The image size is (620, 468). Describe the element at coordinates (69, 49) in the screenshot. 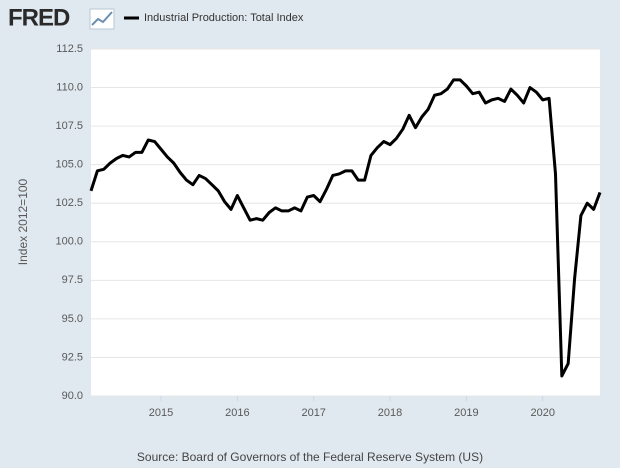

I see `y-tick-label: 112.5` at that location.